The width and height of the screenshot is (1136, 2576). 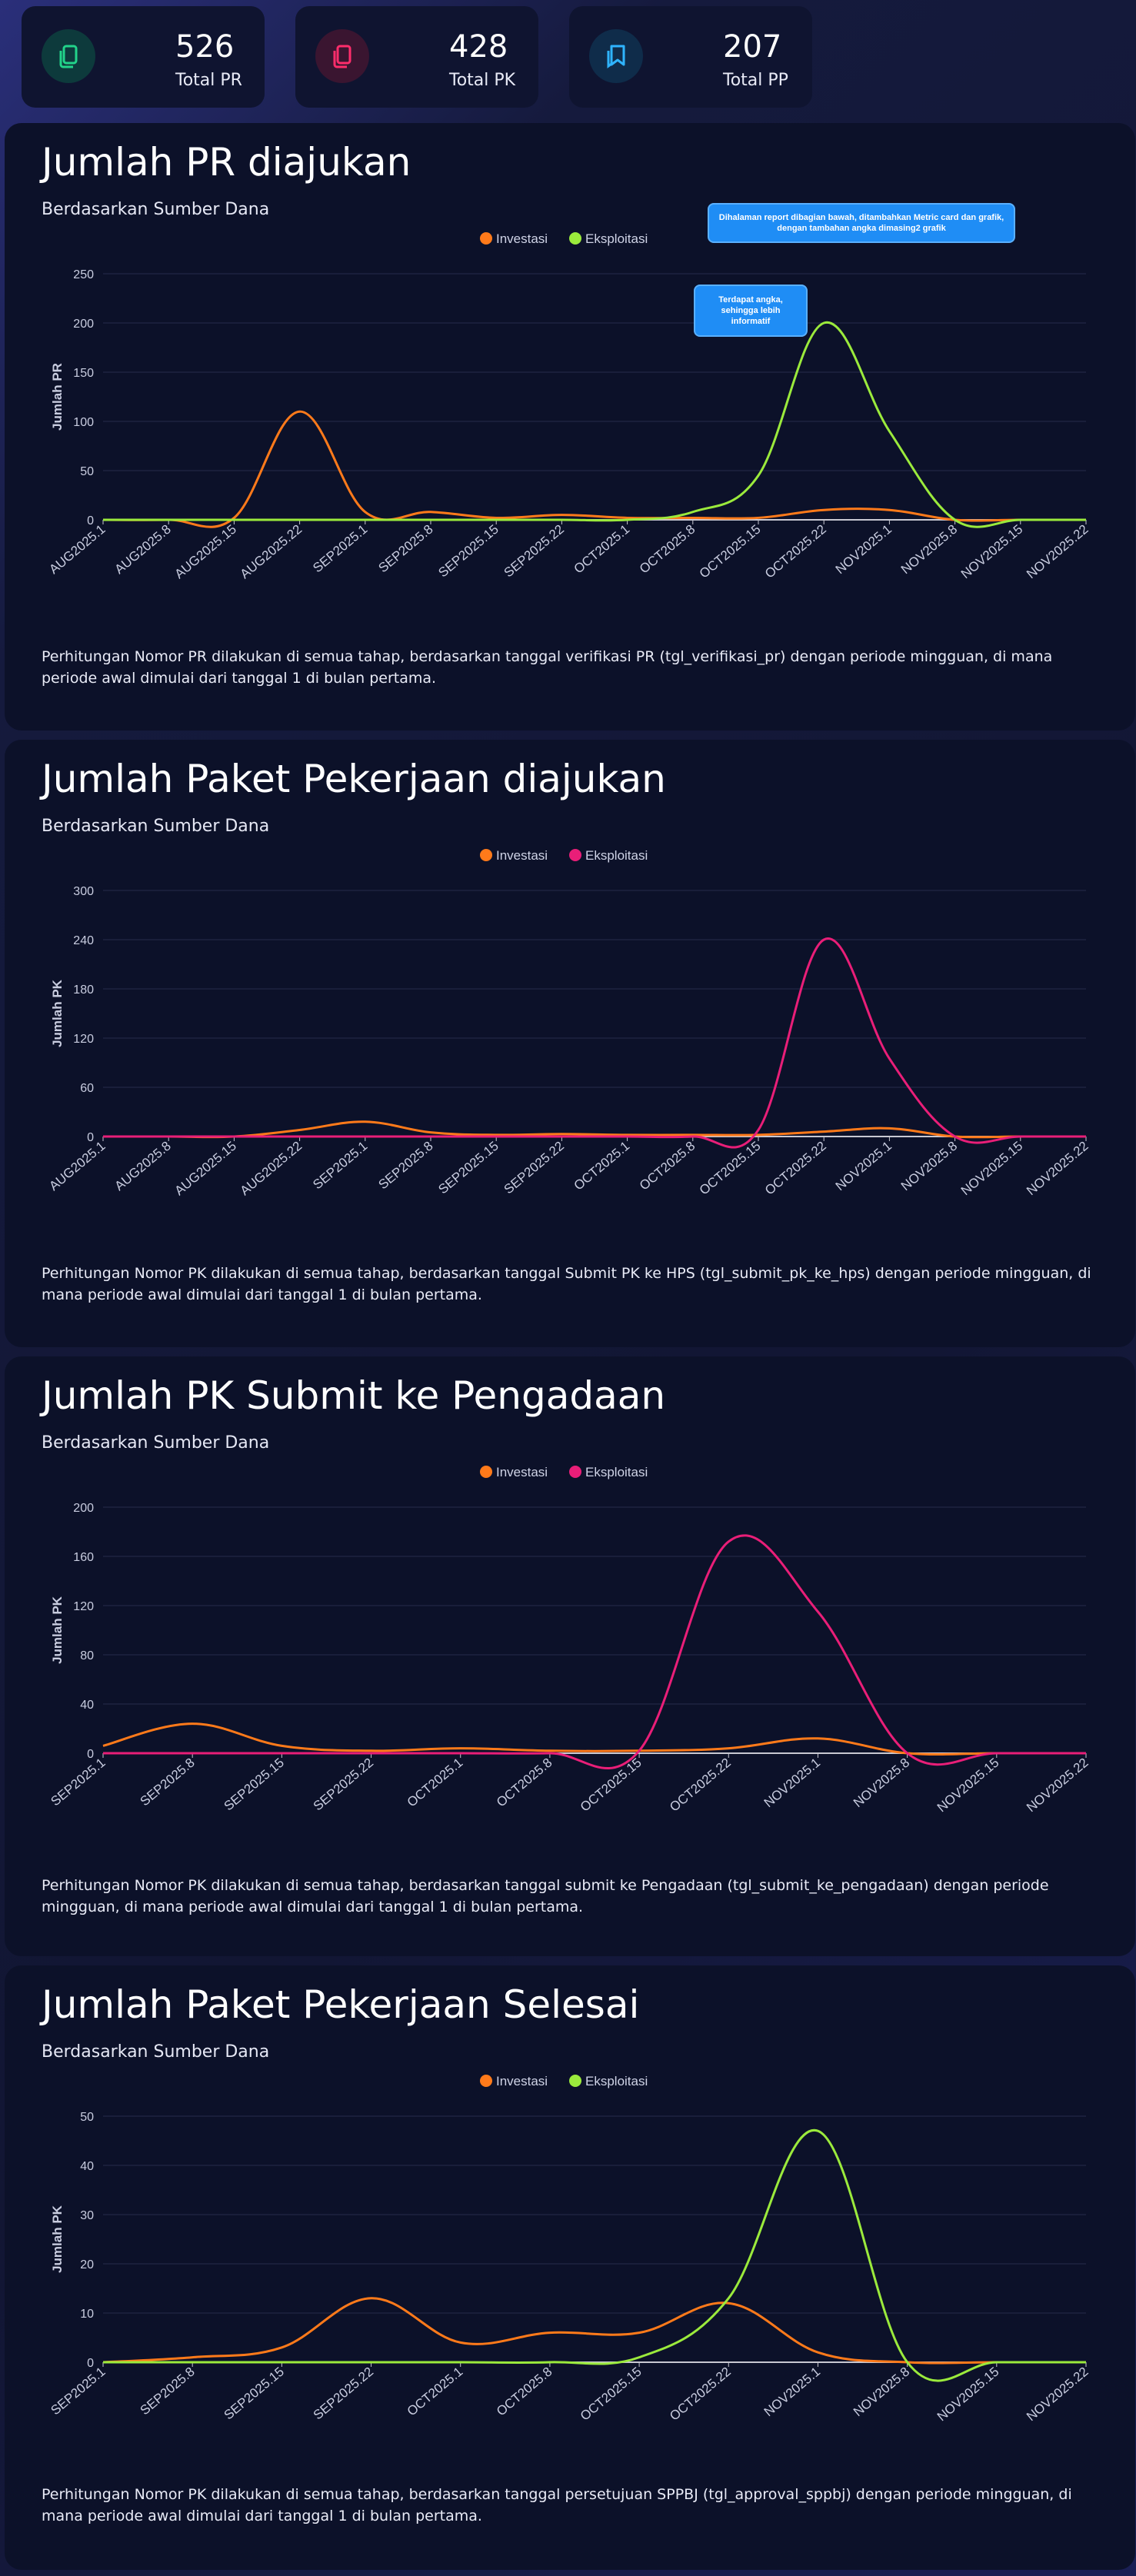 I want to click on y-tick-label: 180, so click(x=83, y=990).